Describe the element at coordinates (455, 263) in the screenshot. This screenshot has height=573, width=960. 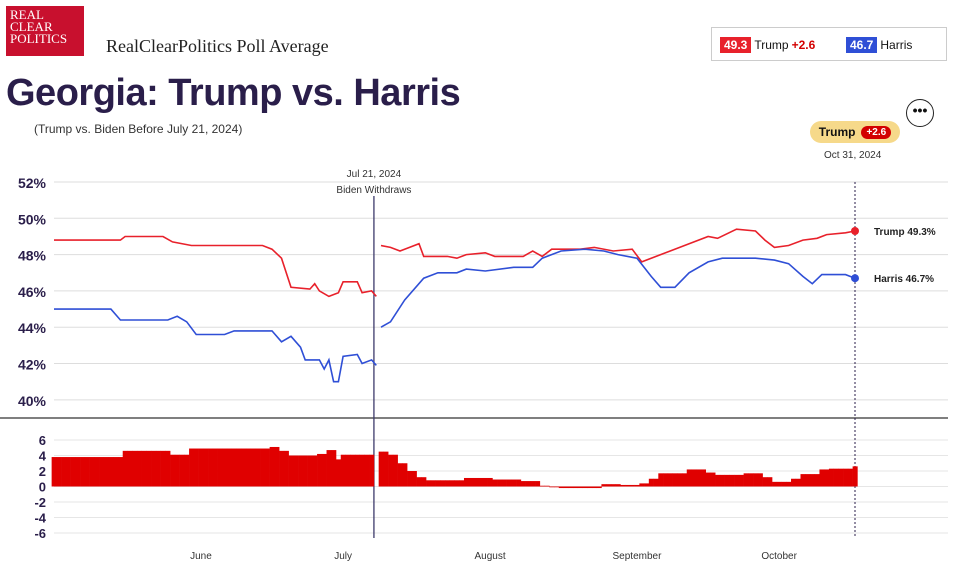
I see `trump-line` at that location.